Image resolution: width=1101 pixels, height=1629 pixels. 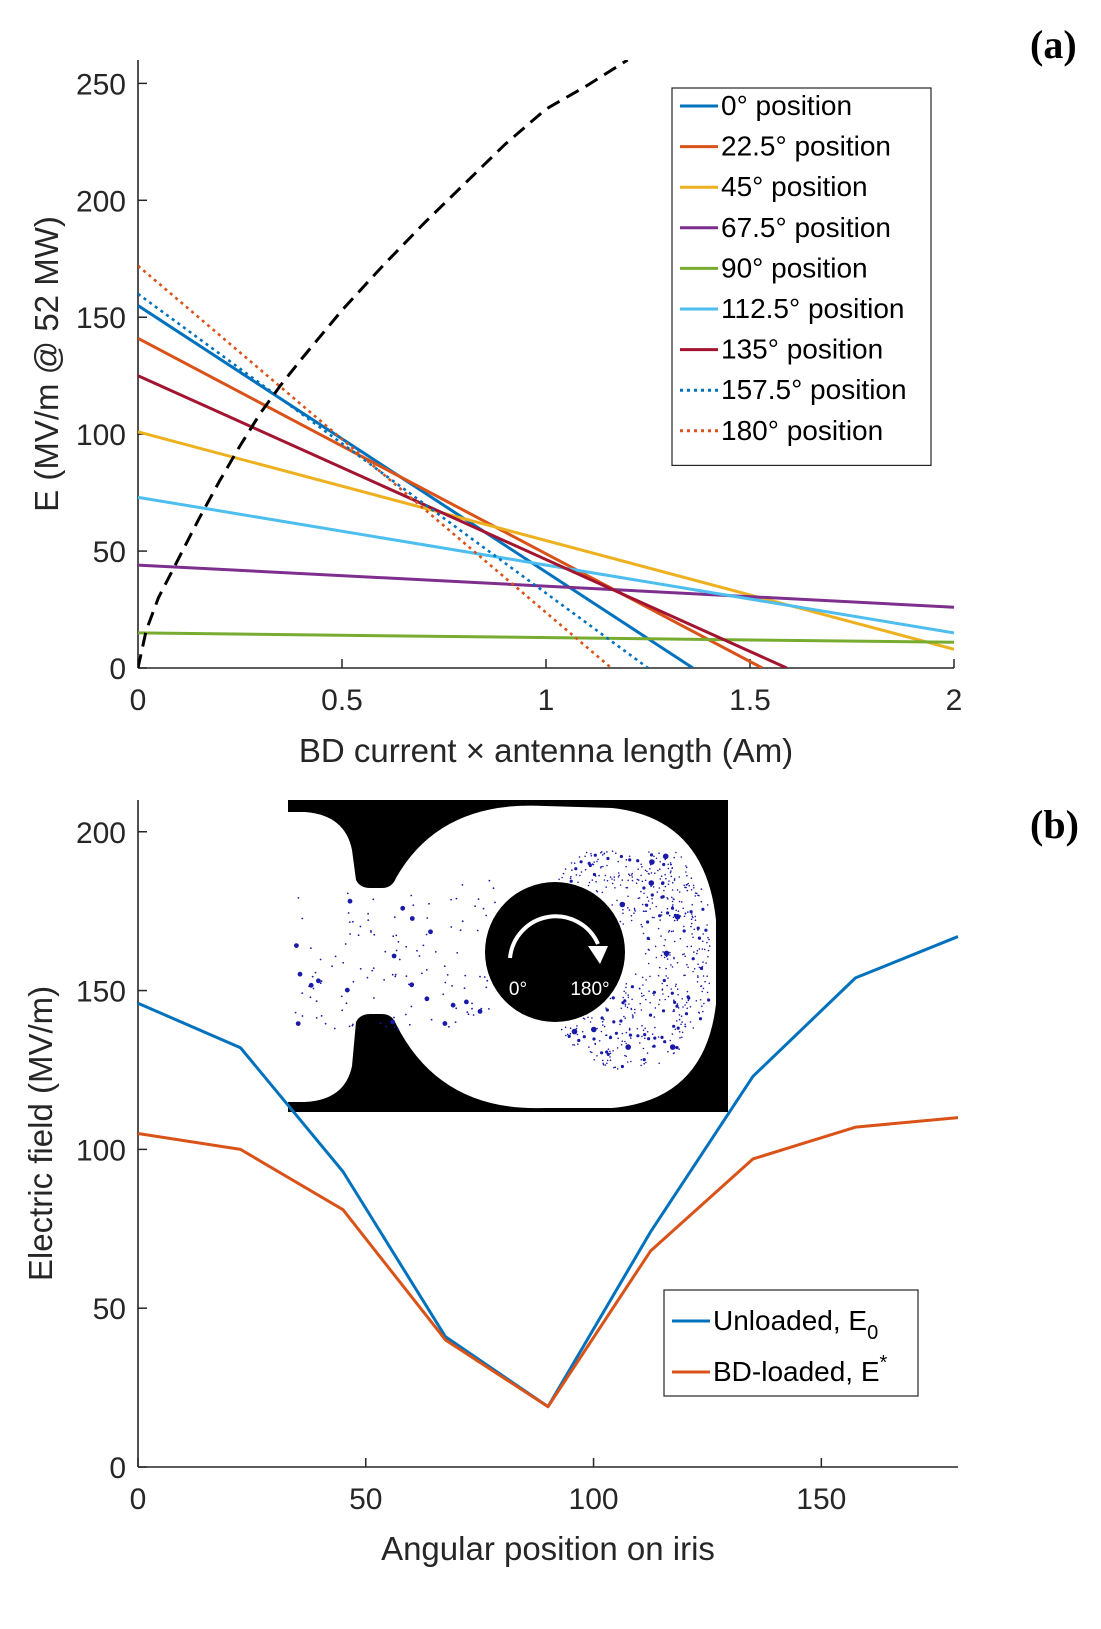 What do you see at coordinates (342, 700) in the screenshot?
I see `chart-a-x-tick-label: 0.5` at bounding box center [342, 700].